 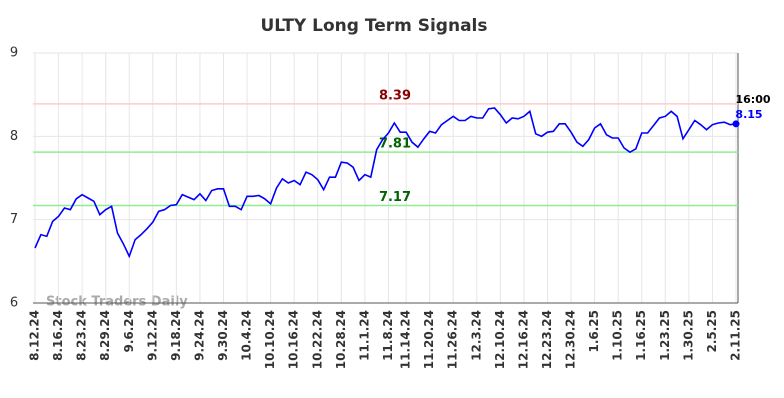 I want to click on y-tick-label: 7, so click(x=14, y=219).